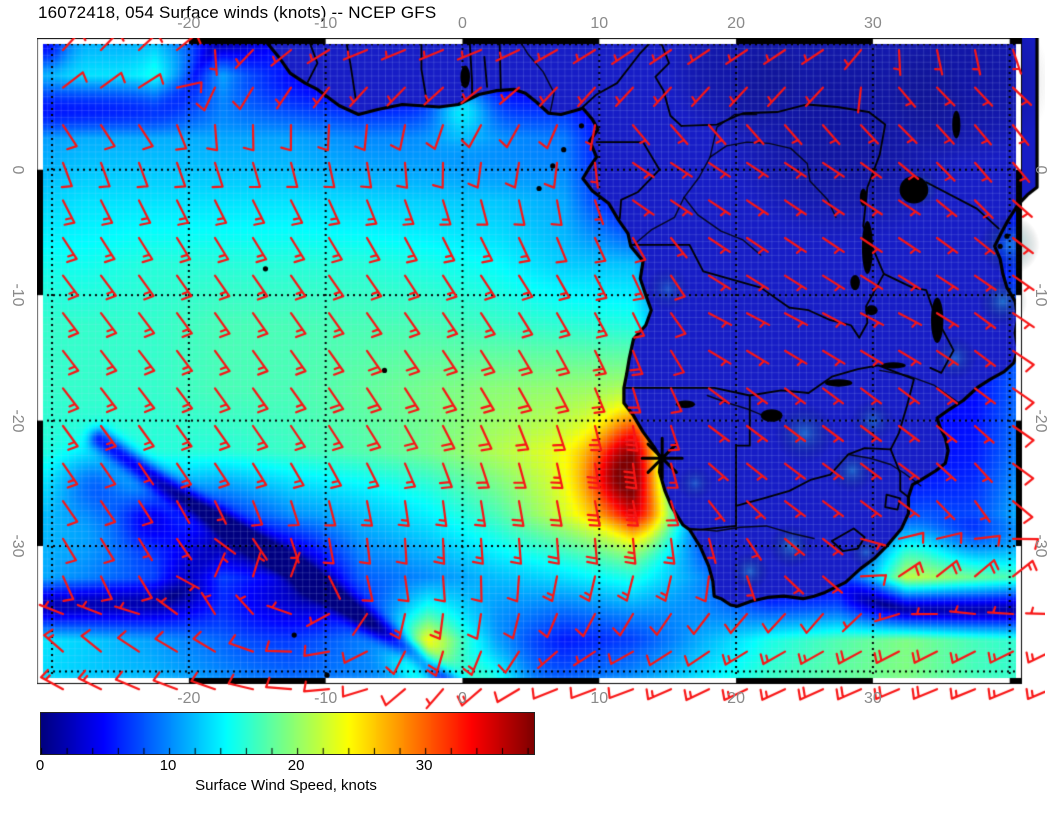  What do you see at coordinates (17, 546) in the screenshot?
I see `lat-tick-label-left: -30` at bounding box center [17, 546].